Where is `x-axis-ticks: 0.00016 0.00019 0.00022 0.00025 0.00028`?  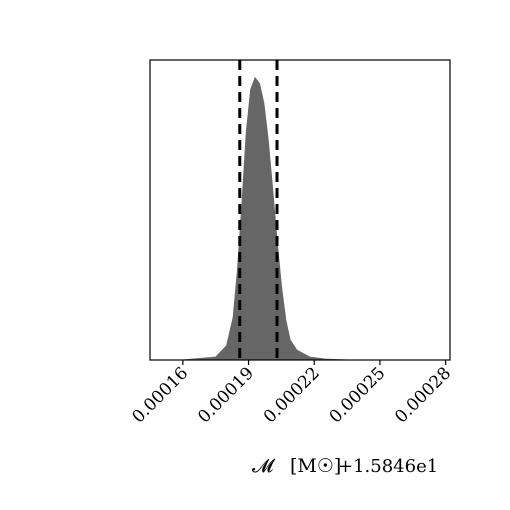 x-axis-ticks: 0.00016 0.00019 0.00022 0.00025 0.00028 is located at coordinates (292, 393).